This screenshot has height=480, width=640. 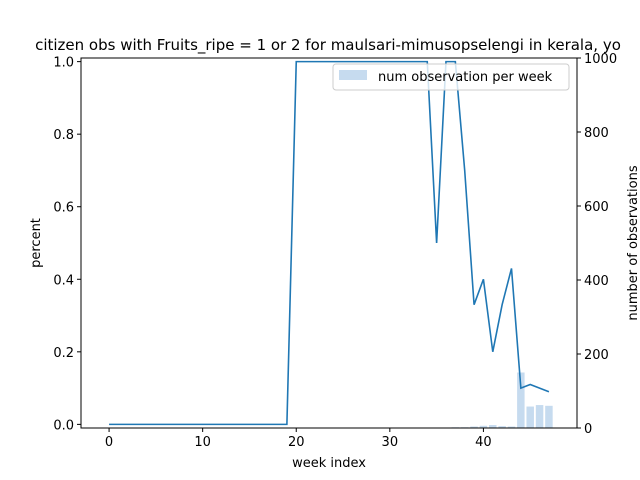 I want to click on legend-frame, so click(x=451, y=77).